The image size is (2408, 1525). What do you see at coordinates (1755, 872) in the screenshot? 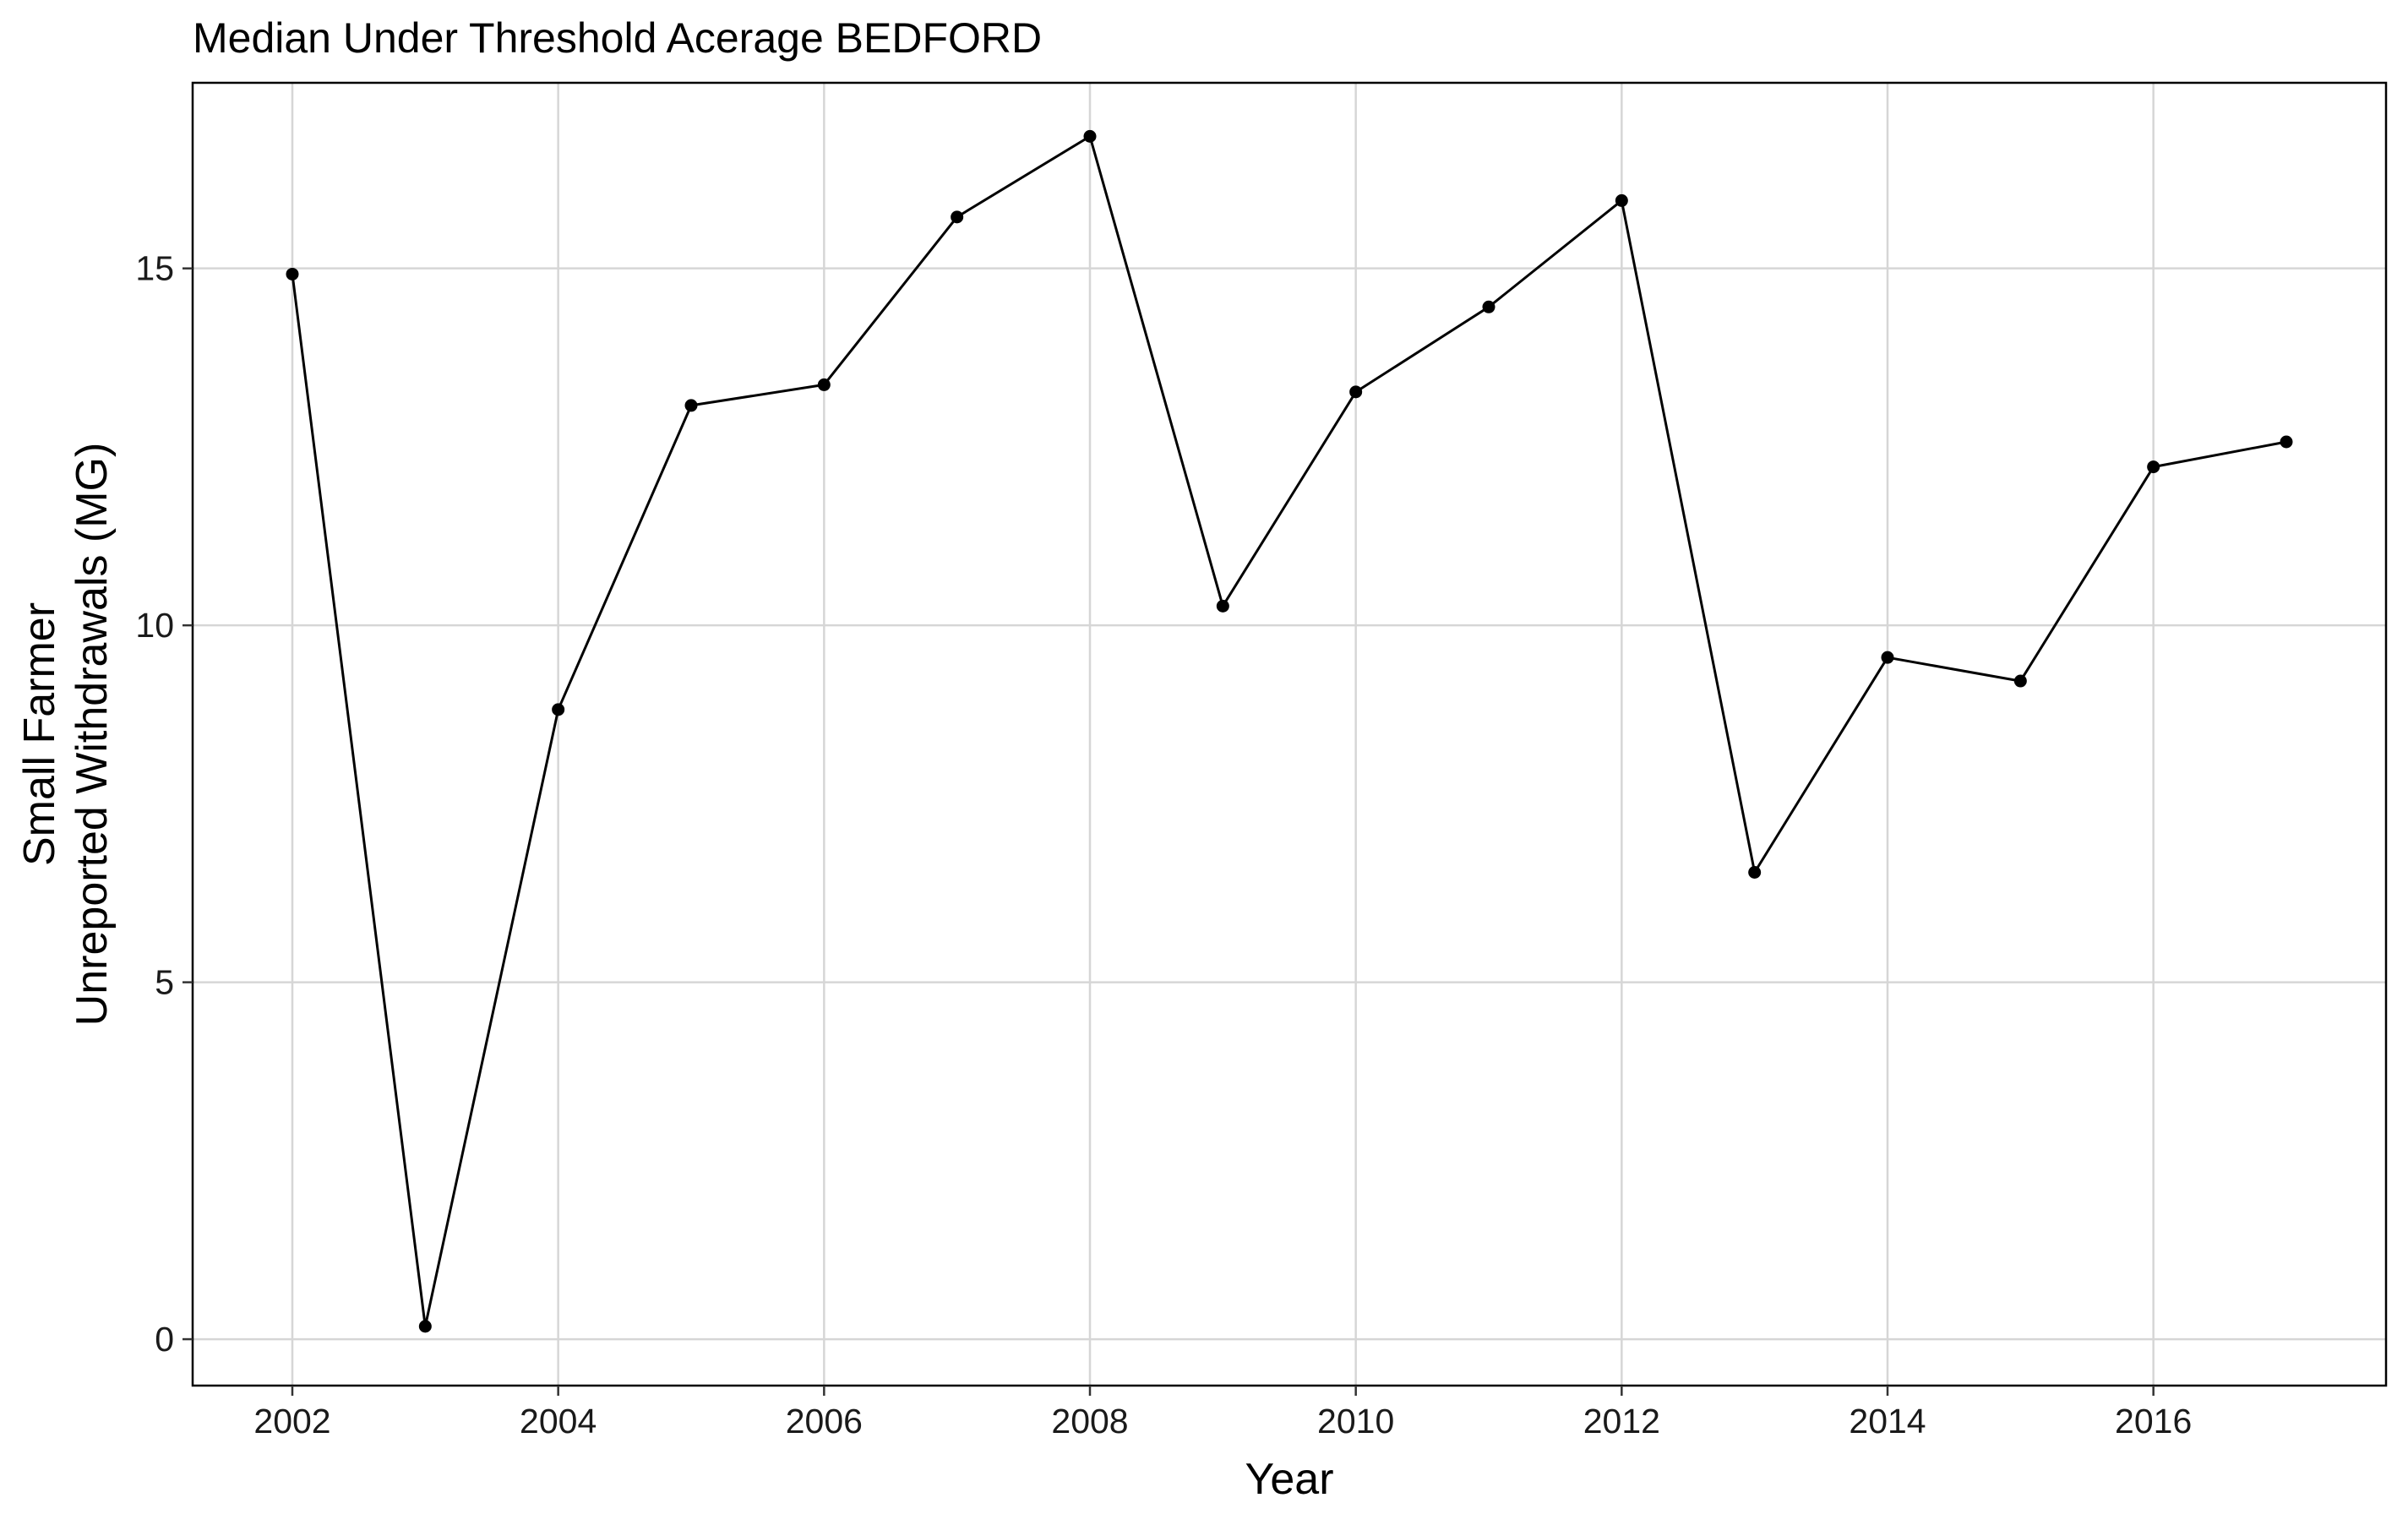
I see `data-point-2013` at bounding box center [1755, 872].